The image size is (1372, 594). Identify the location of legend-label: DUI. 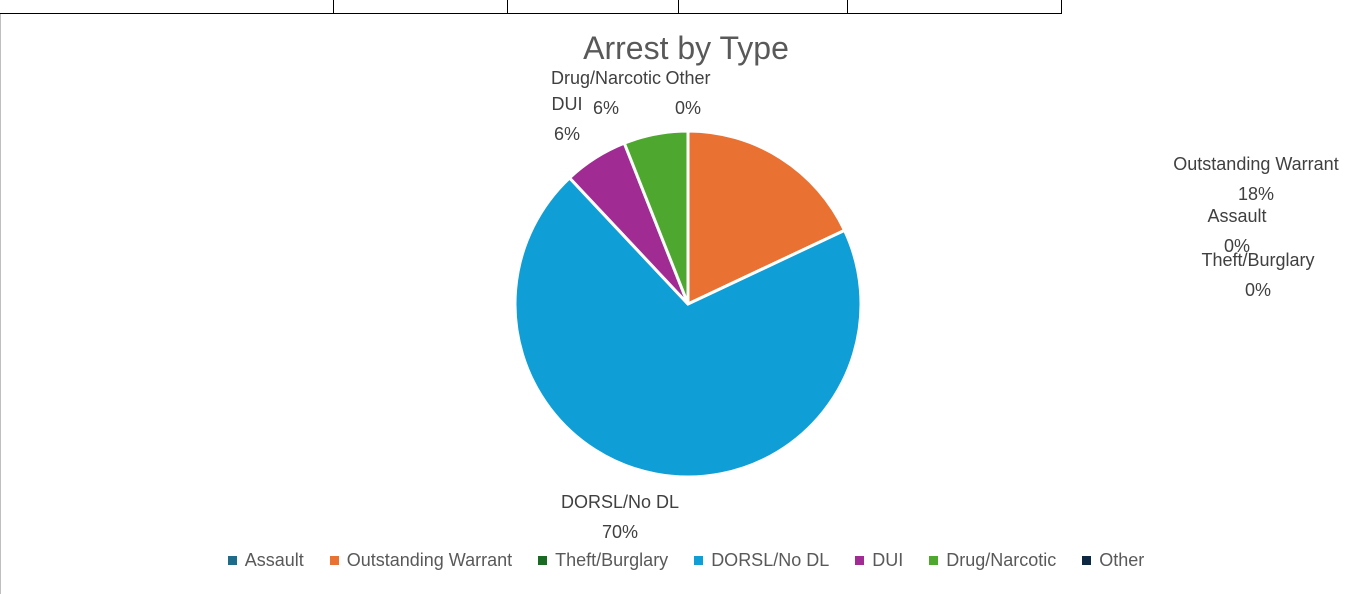
(888, 559).